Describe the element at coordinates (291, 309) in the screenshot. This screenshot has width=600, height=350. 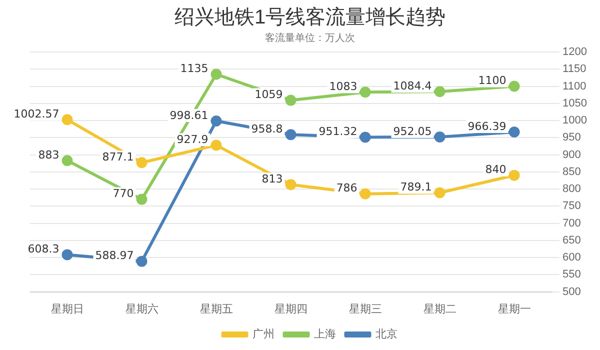
I see `x-tick-label: 星期四` at that location.